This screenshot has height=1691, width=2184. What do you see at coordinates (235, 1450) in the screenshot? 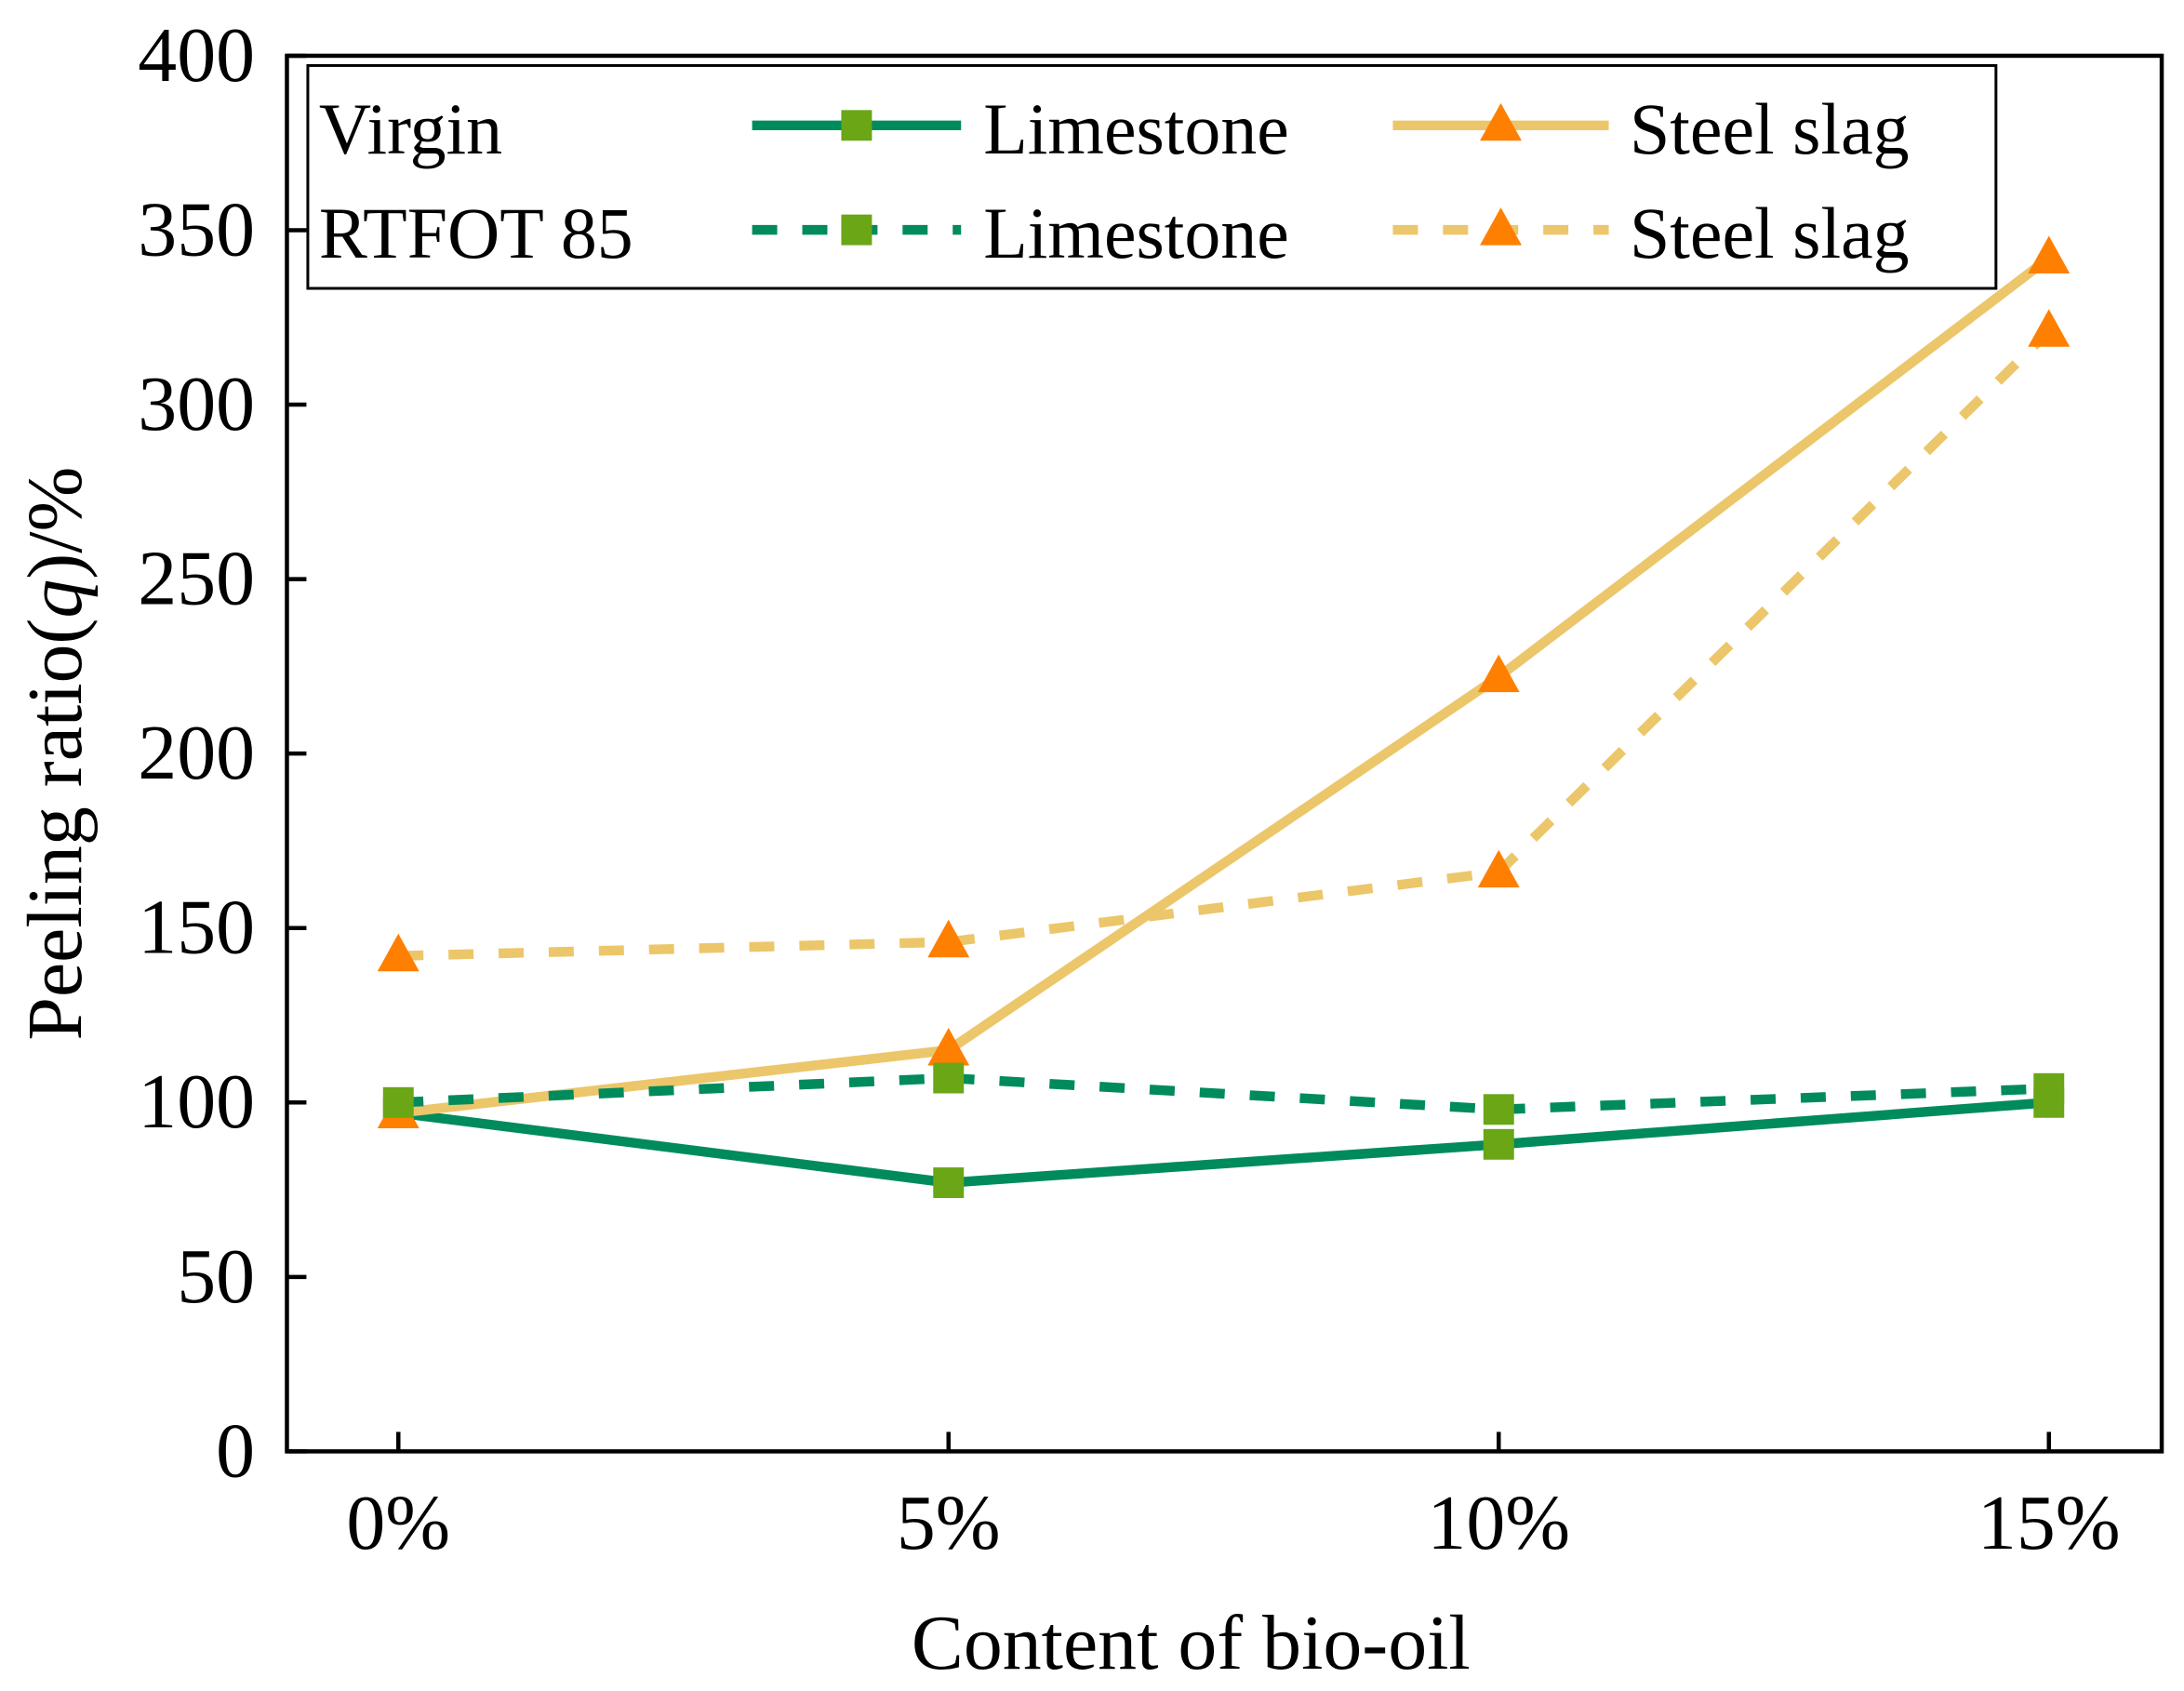
I see `y-tick-label: 0` at bounding box center [235, 1450].